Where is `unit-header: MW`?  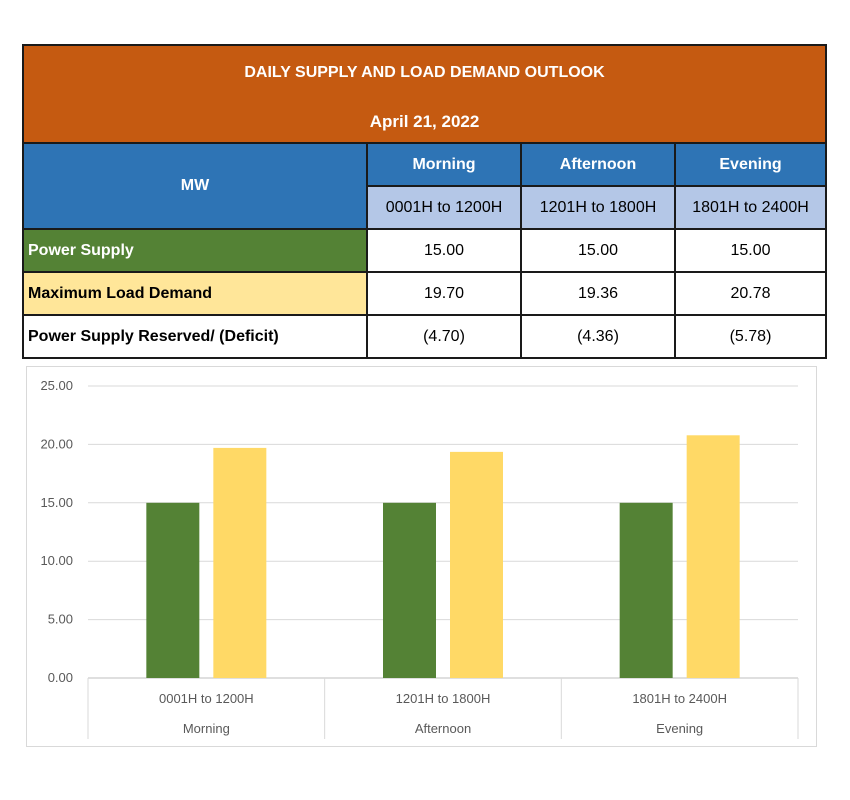
unit-header: MW is located at coordinates (196, 187).